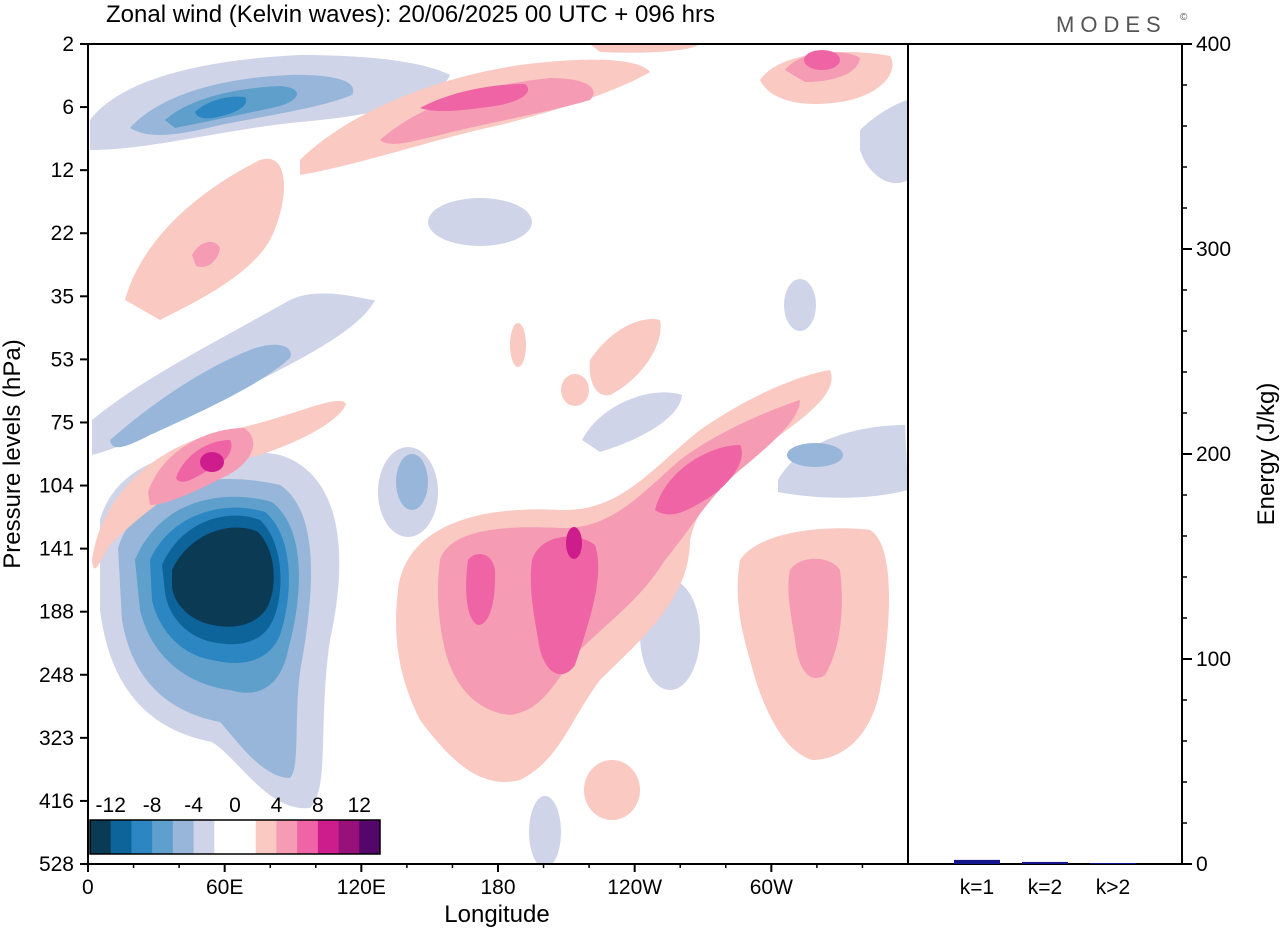  I want to click on colorbar-label: 8, so click(318, 805).